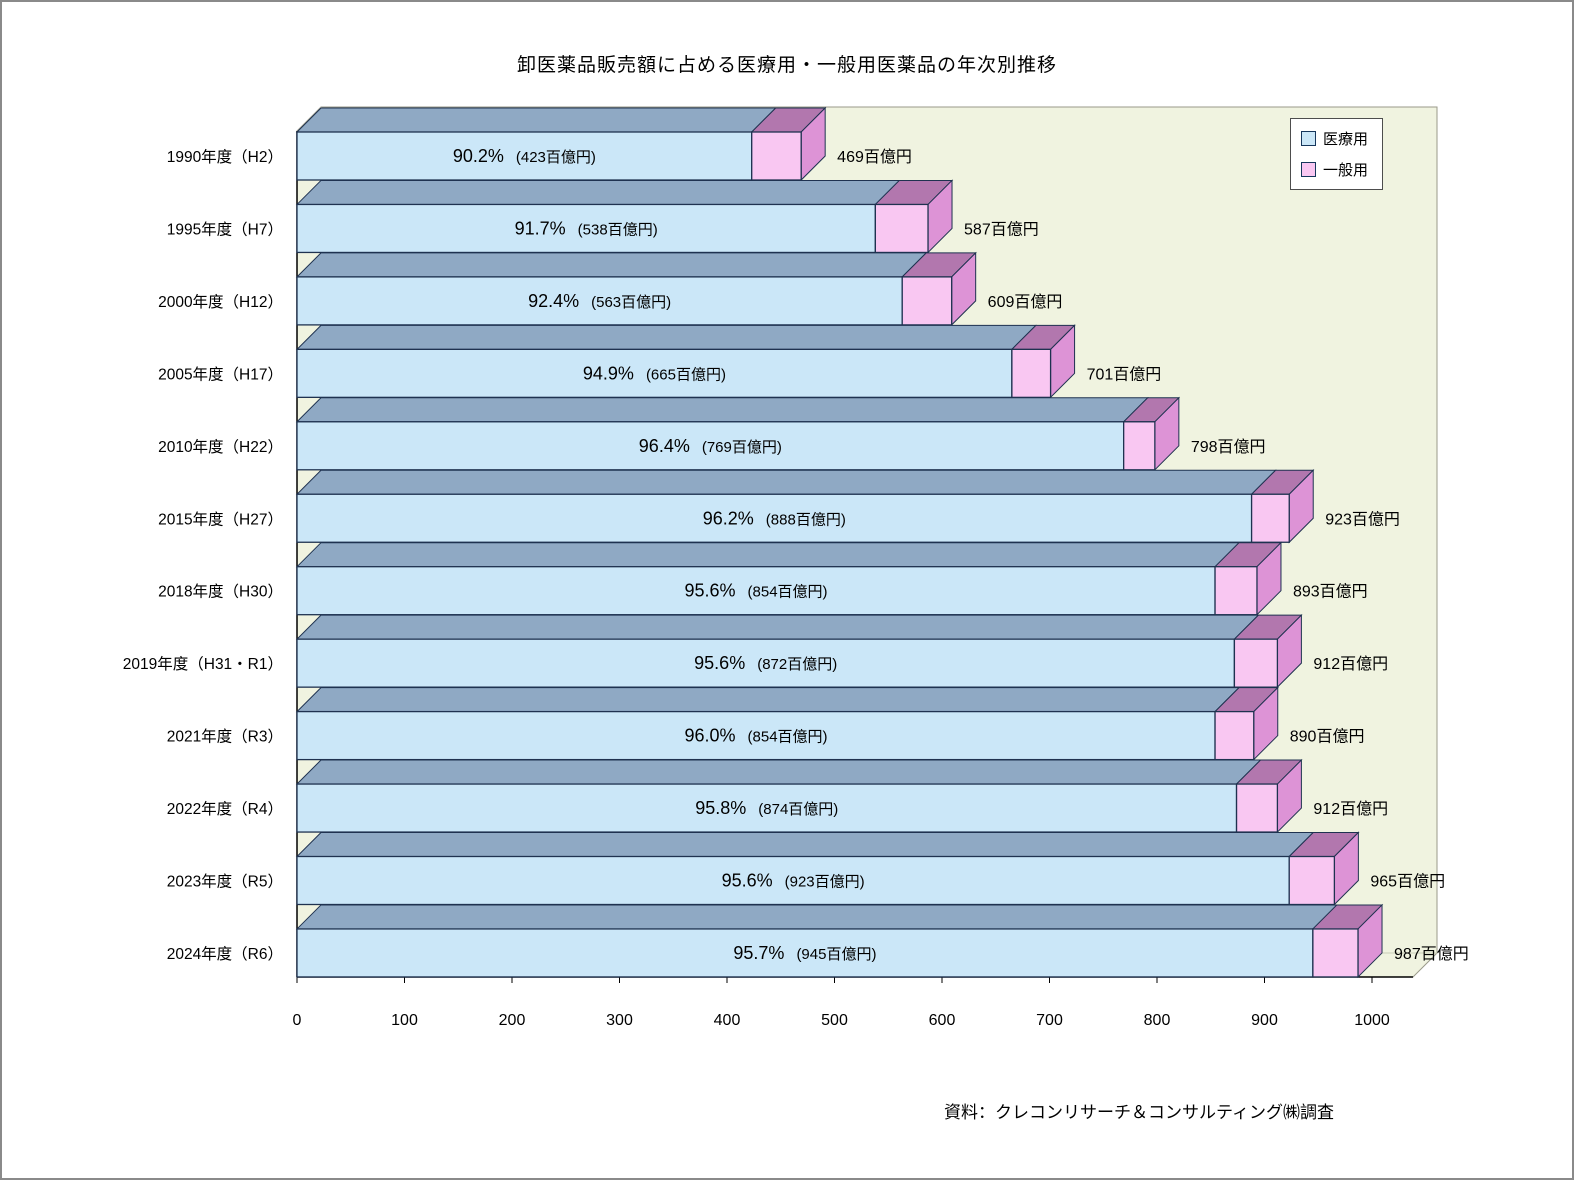  I want to click on bar-total-label: 987百億円, so click(1431, 954).